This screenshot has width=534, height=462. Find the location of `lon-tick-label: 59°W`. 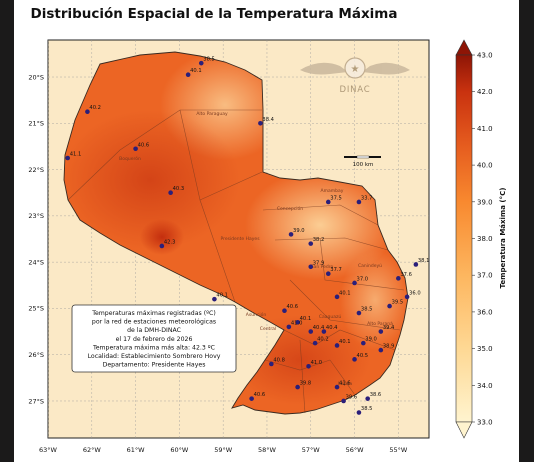

lon-tick-label: 59°W is located at coordinates (223, 450).